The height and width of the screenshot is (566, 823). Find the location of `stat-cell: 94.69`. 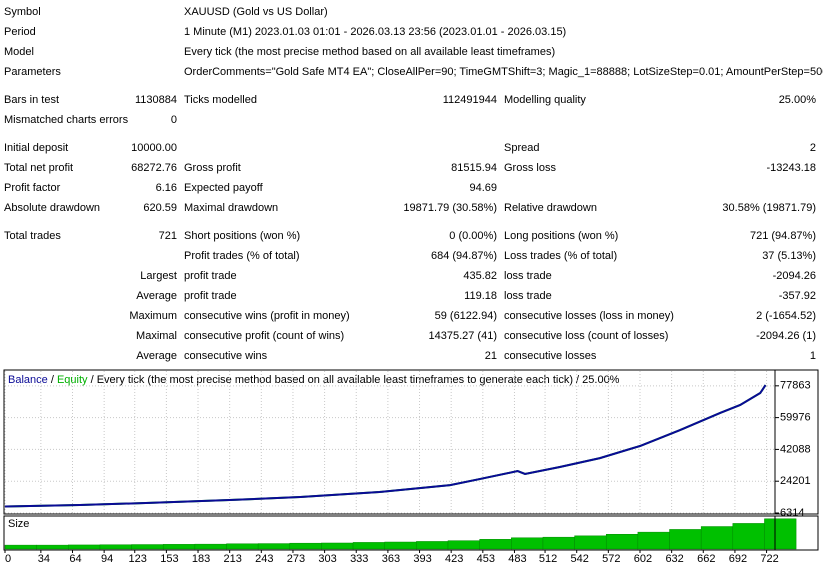

stat-cell: 94.69 is located at coordinates (483, 188).